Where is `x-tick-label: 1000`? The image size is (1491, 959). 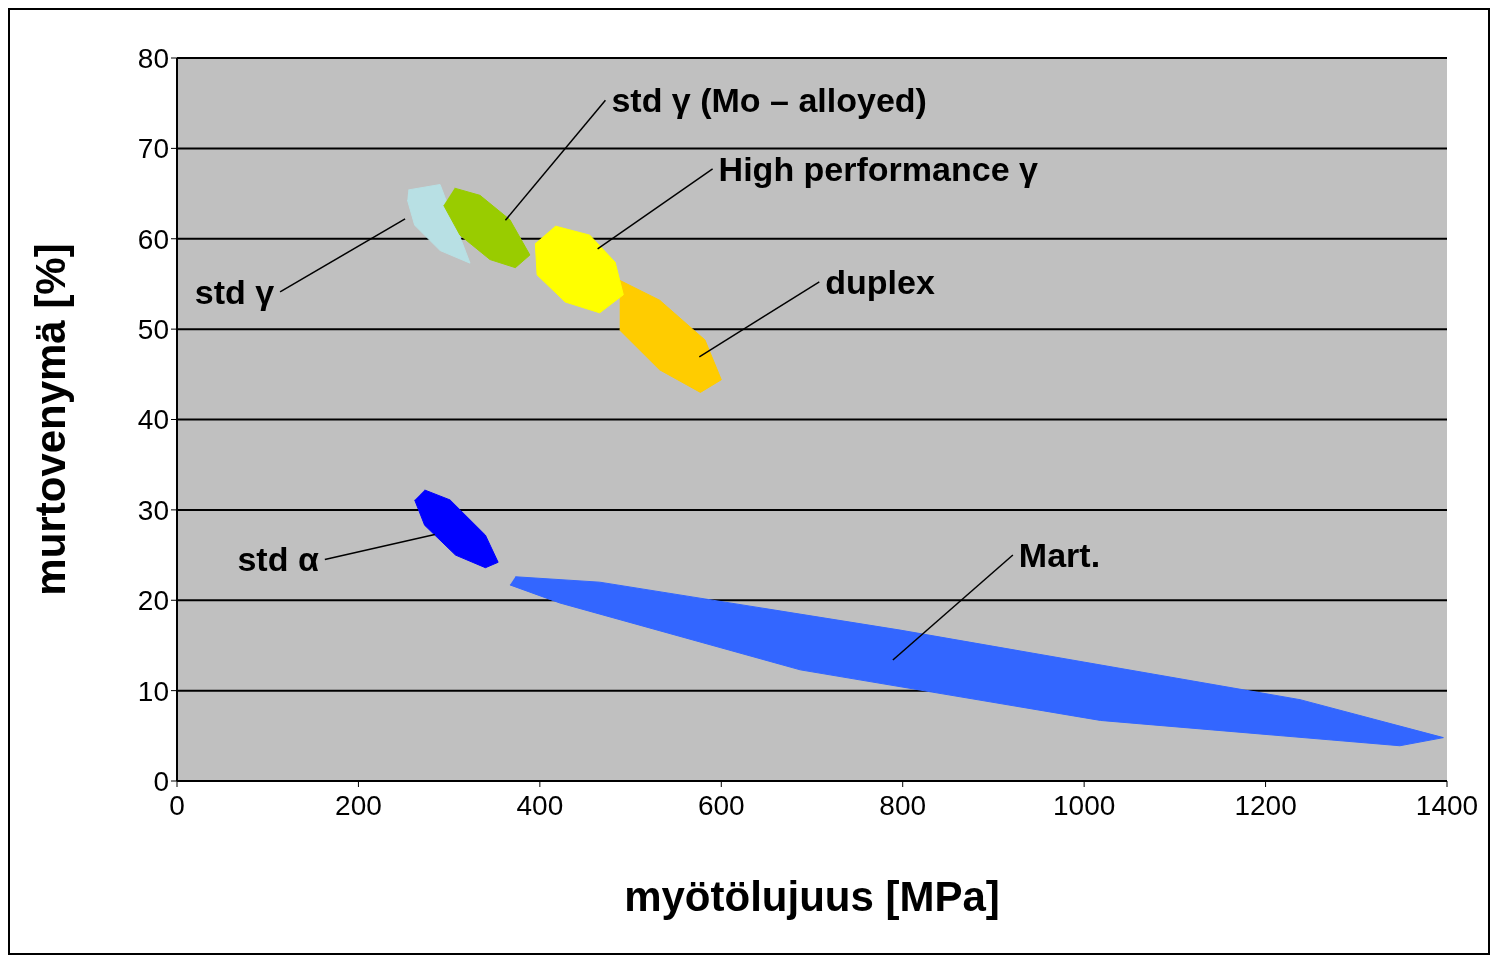
x-tick-label: 1000 is located at coordinates (1084, 805).